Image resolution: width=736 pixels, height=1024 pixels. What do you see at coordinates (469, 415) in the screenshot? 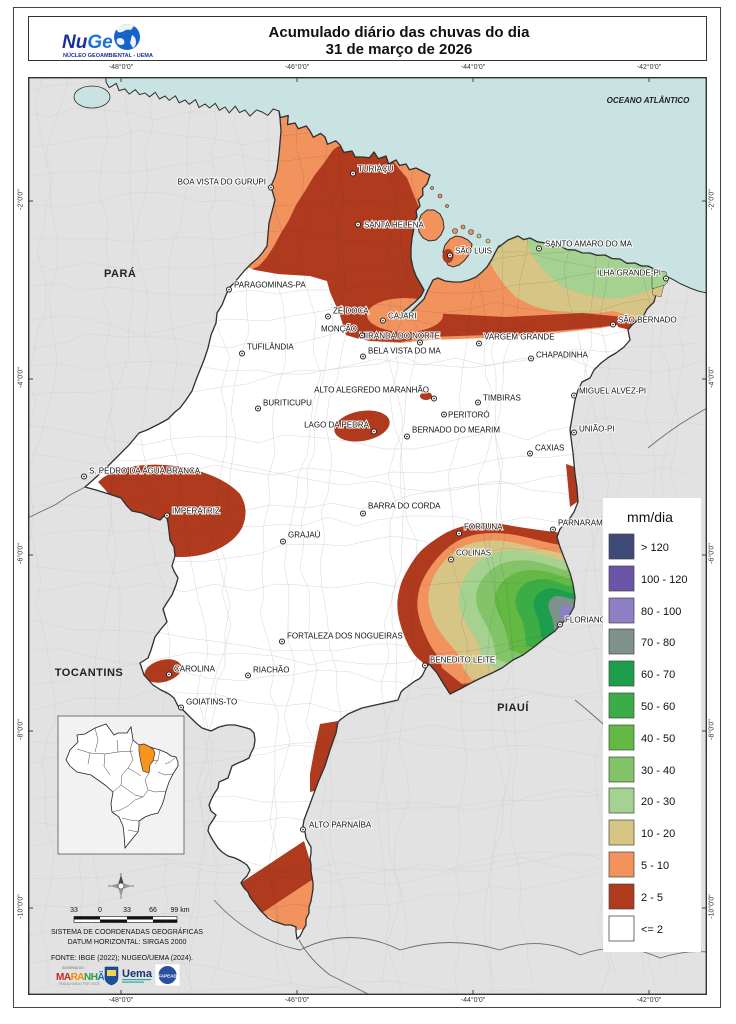
I see `svg-text: PERITORÓ` at bounding box center [469, 415].